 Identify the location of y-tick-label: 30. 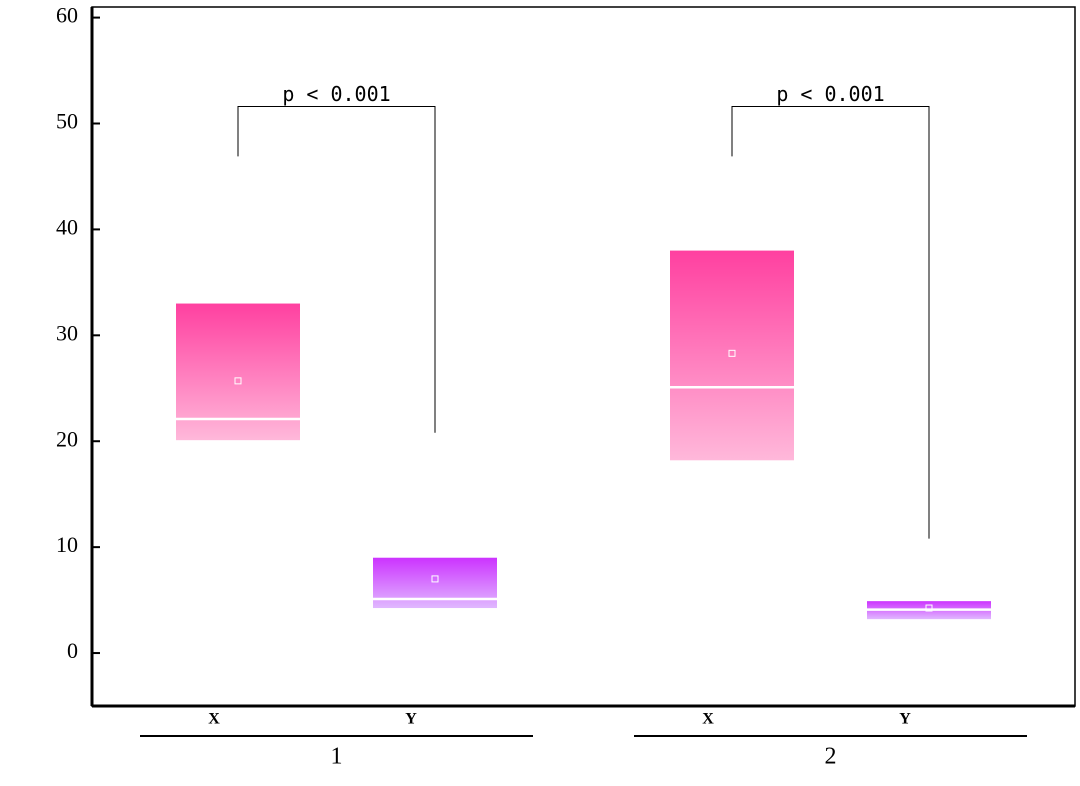
(67, 332).